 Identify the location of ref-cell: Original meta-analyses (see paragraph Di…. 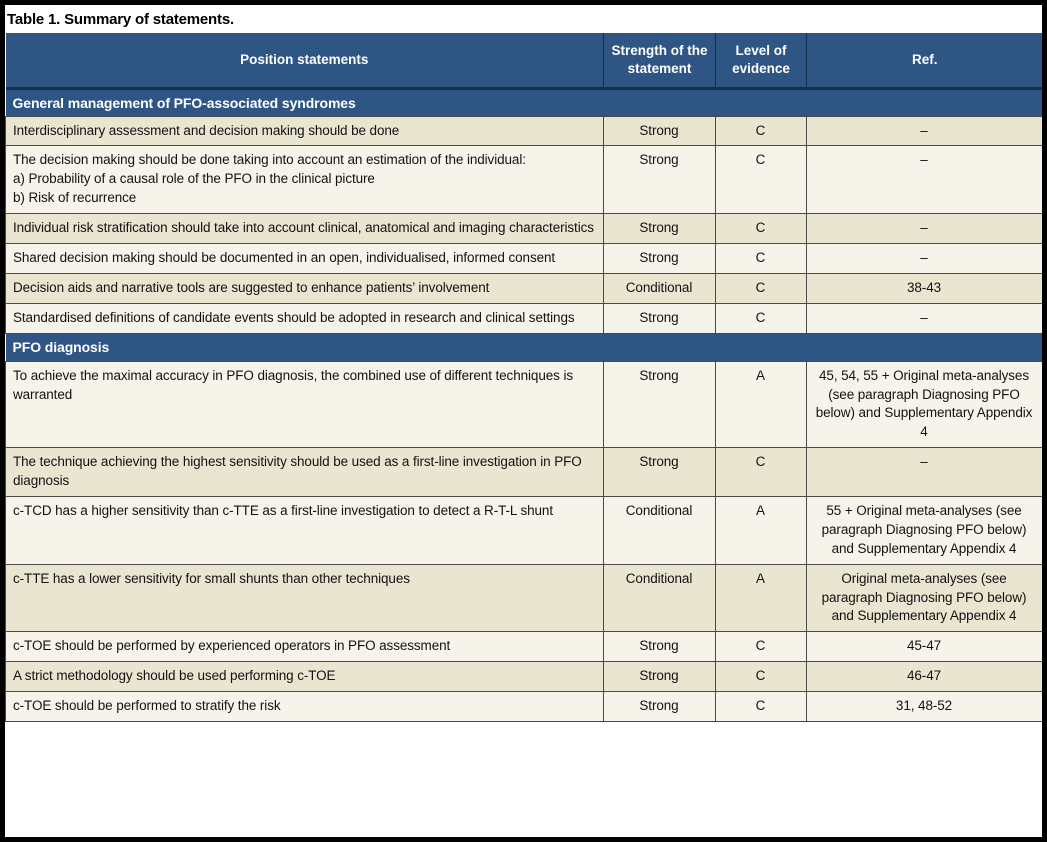
(924, 598).